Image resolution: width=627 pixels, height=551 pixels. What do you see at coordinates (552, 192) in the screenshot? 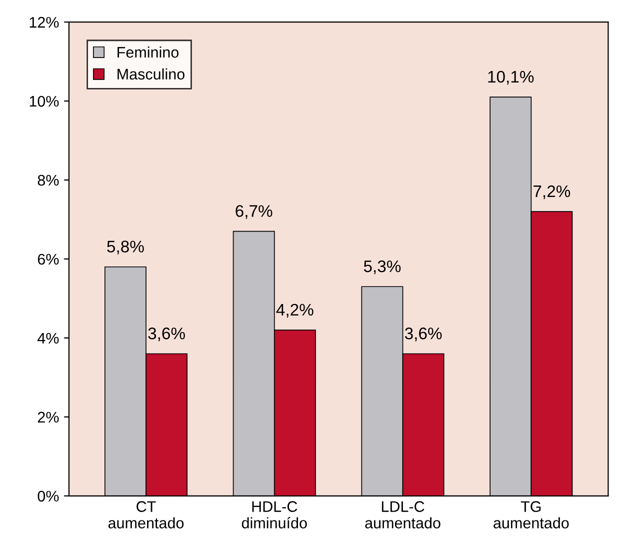
I see `data-label: 7,2%` at bounding box center [552, 192].